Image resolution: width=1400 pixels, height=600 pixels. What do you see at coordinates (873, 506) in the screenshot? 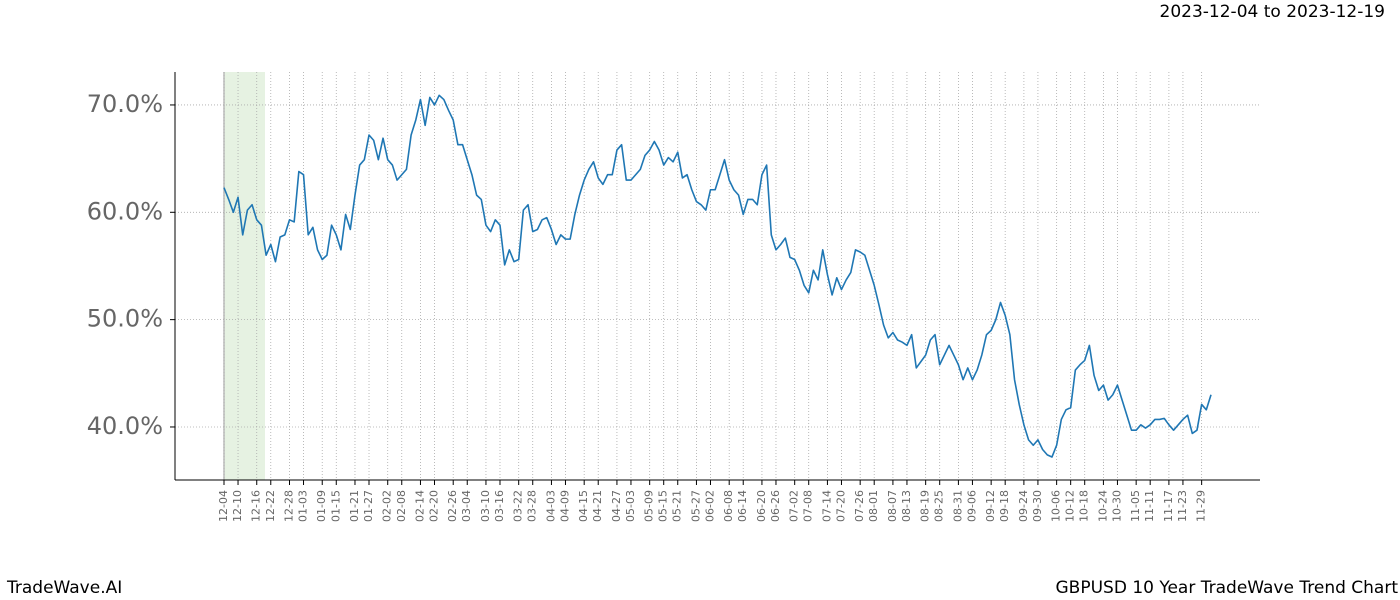
I see `x-tick-label: 08-01` at bounding box center [873, 506].